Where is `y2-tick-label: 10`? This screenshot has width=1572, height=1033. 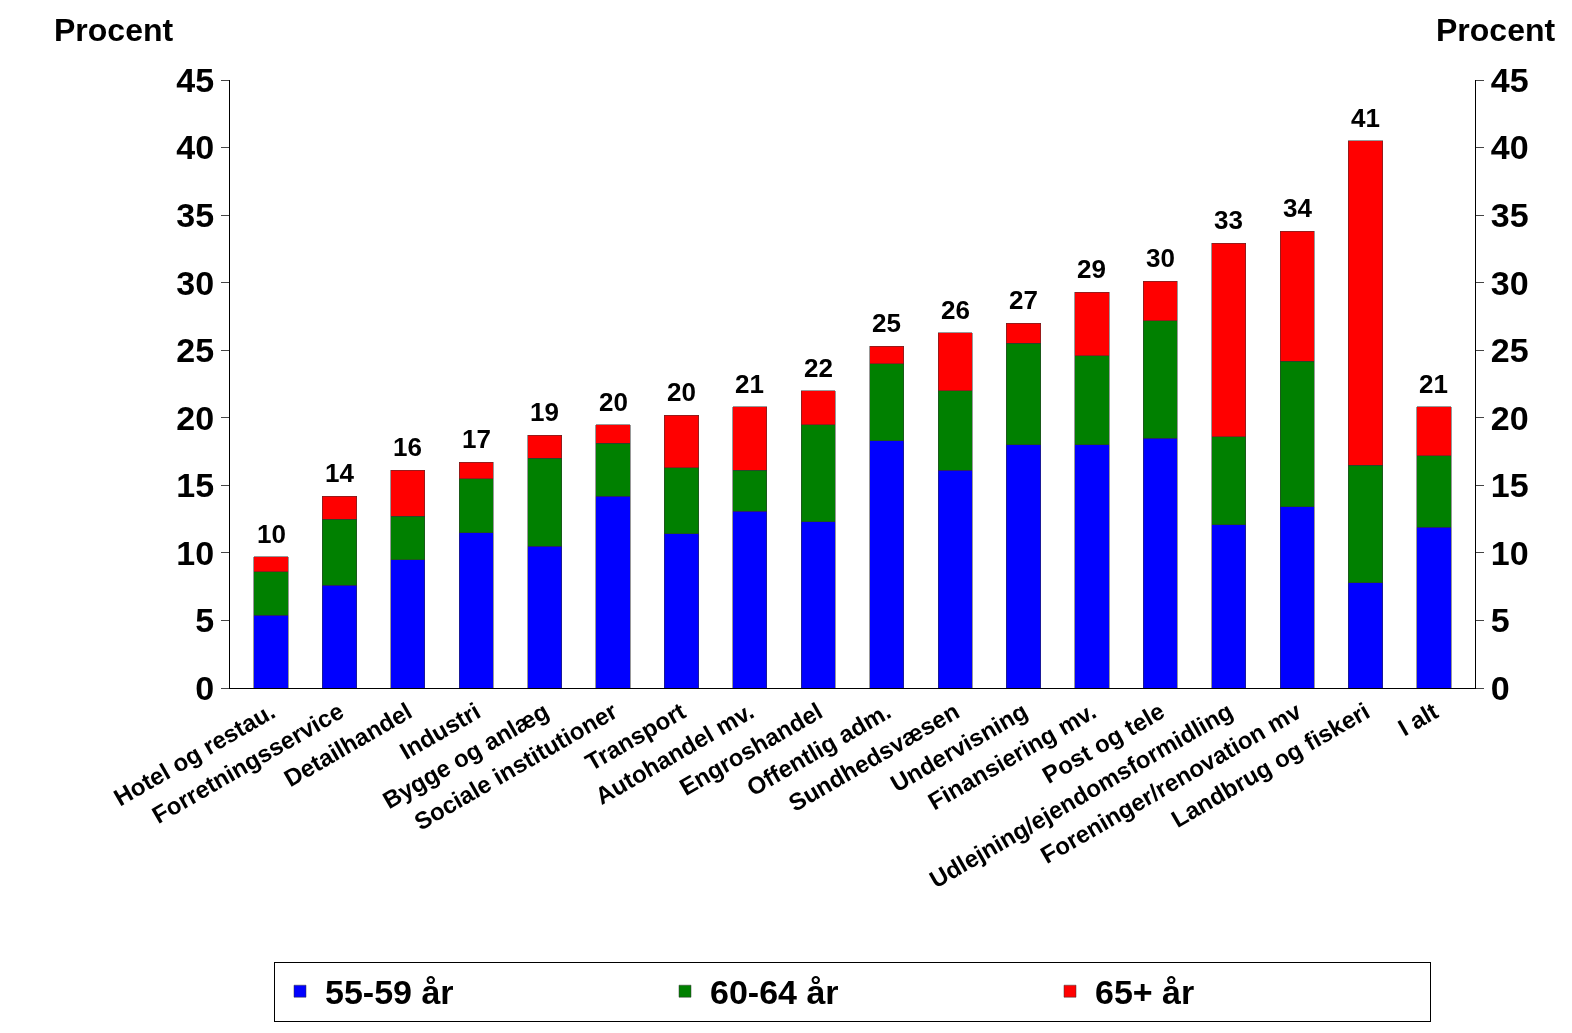 y2-tick-label: 10 is located at coordinates (1509, 552).